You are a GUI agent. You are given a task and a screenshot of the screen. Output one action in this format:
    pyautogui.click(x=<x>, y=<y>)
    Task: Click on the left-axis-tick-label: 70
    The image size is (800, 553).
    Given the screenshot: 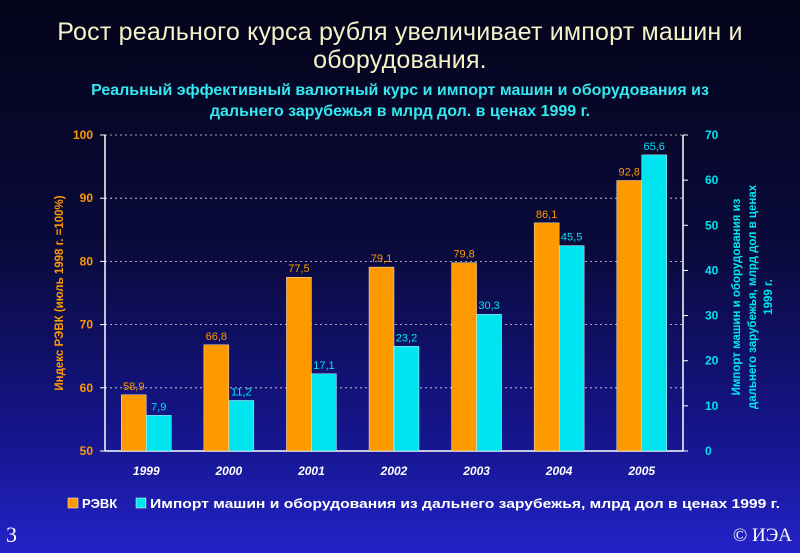 What is the action you would take?
    pyautogui.click(x=87, y=325)
    